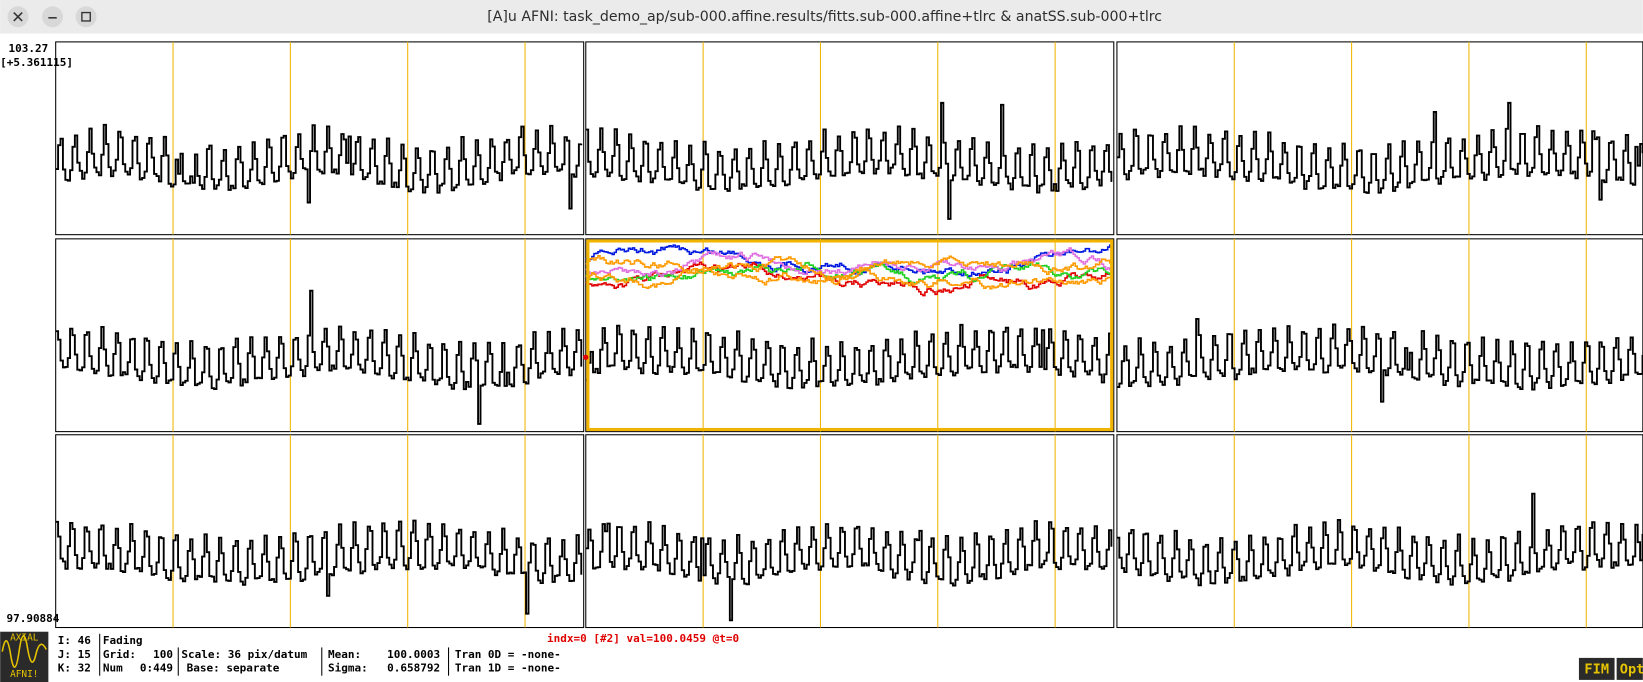 Image resolution: width=1643 pixels, height=682 pixels. I want to click on coord-i: I: 46, so click(74, 640).